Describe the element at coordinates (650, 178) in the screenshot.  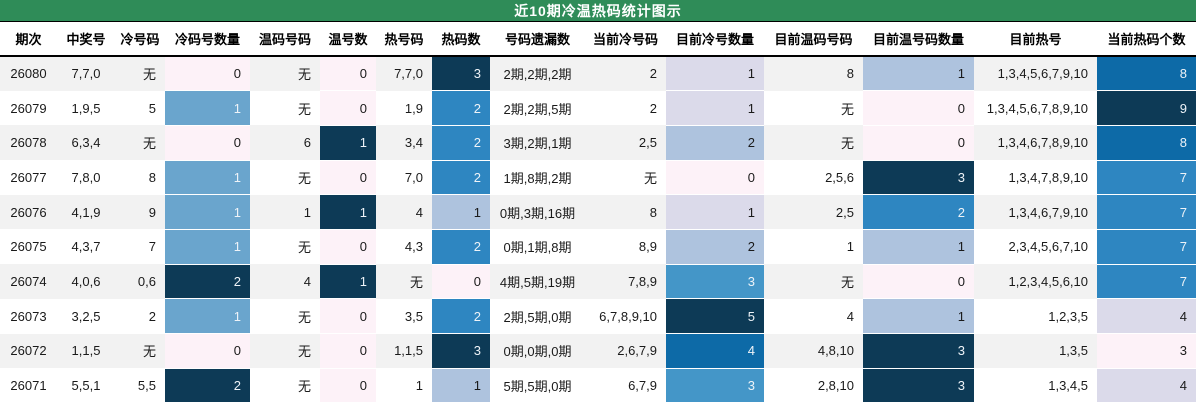
I see `cell-current-cold-numbers: 无` at that location.